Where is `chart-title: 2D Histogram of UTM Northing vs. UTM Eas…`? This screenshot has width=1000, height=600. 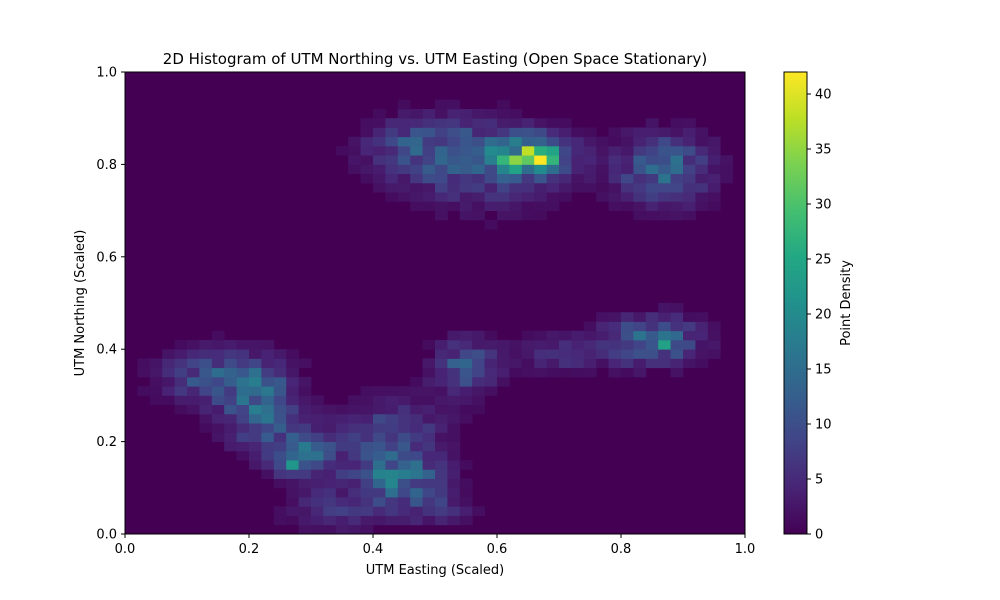
chart-title: 2D Histogram of UTM Northing vs. UTM Eas… is located at coordinates (435, 59).